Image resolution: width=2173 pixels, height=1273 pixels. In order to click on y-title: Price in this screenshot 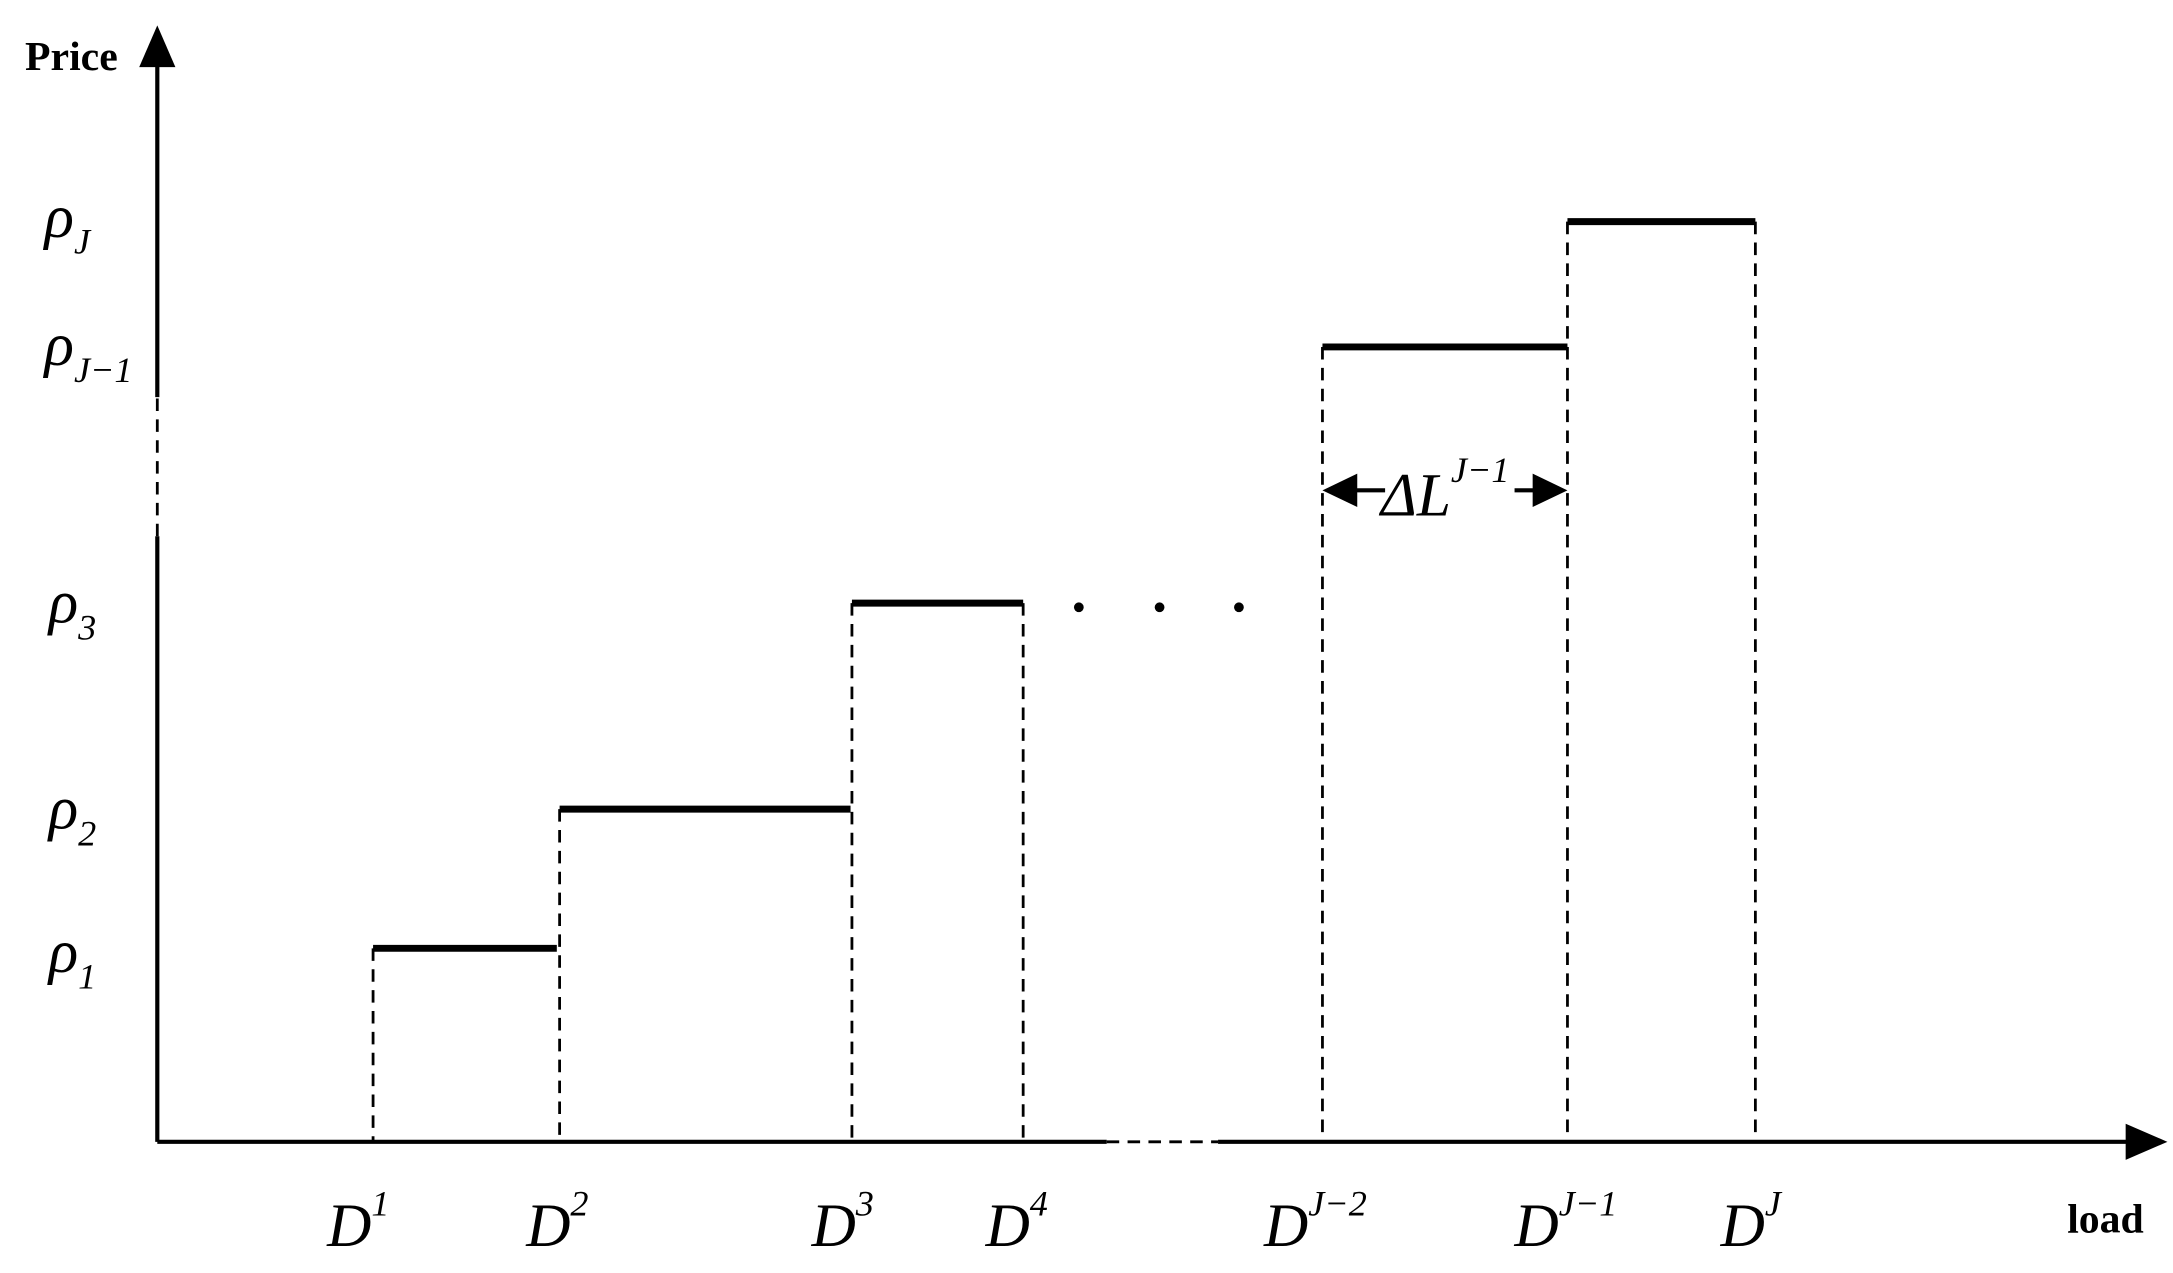, I will do `click(71, 57)`.